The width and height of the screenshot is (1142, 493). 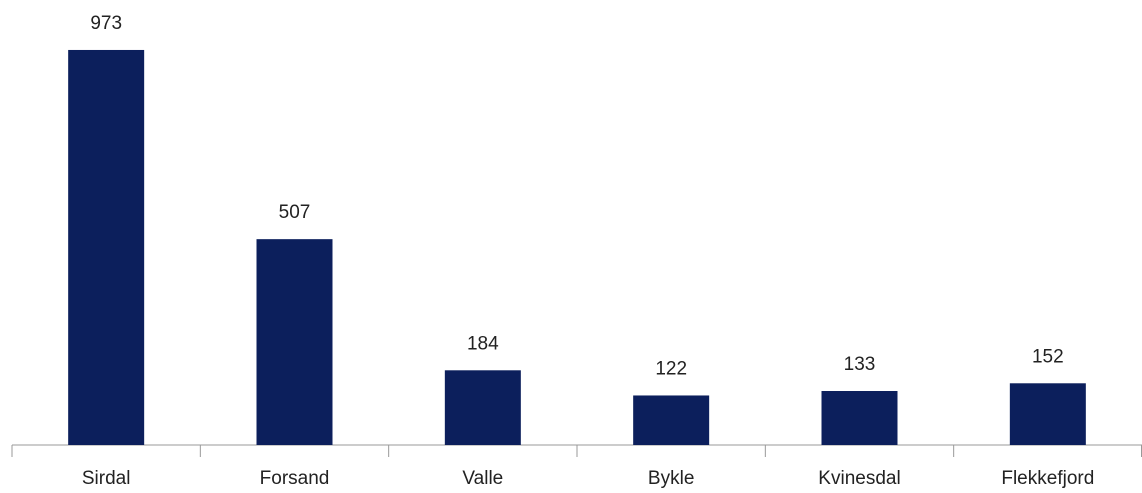 What do you see at coordinates (1048, 356) in the screenshot?
I see `value-label: 152` at bounding box center [1048, 356].